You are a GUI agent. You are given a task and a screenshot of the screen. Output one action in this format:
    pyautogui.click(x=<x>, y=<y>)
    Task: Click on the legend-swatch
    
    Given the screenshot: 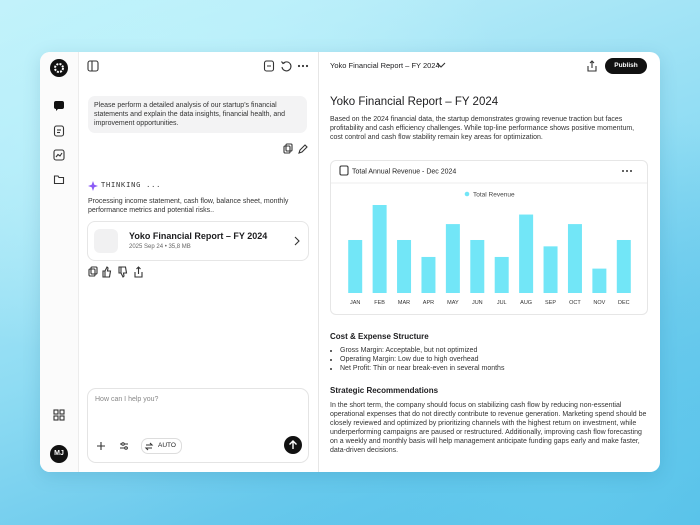 What is the action you would take?
    pyautogui.click(x=467, y=194)
    